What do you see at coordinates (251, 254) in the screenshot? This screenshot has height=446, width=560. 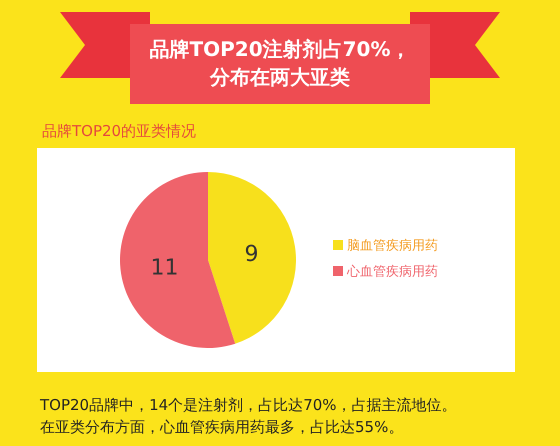 I see `data-label: 9` at bounding box center [251, 254].